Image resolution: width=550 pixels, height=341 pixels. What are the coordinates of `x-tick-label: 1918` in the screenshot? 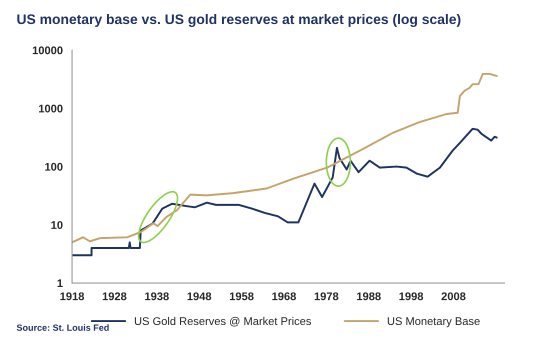 It's located at (72, 296).